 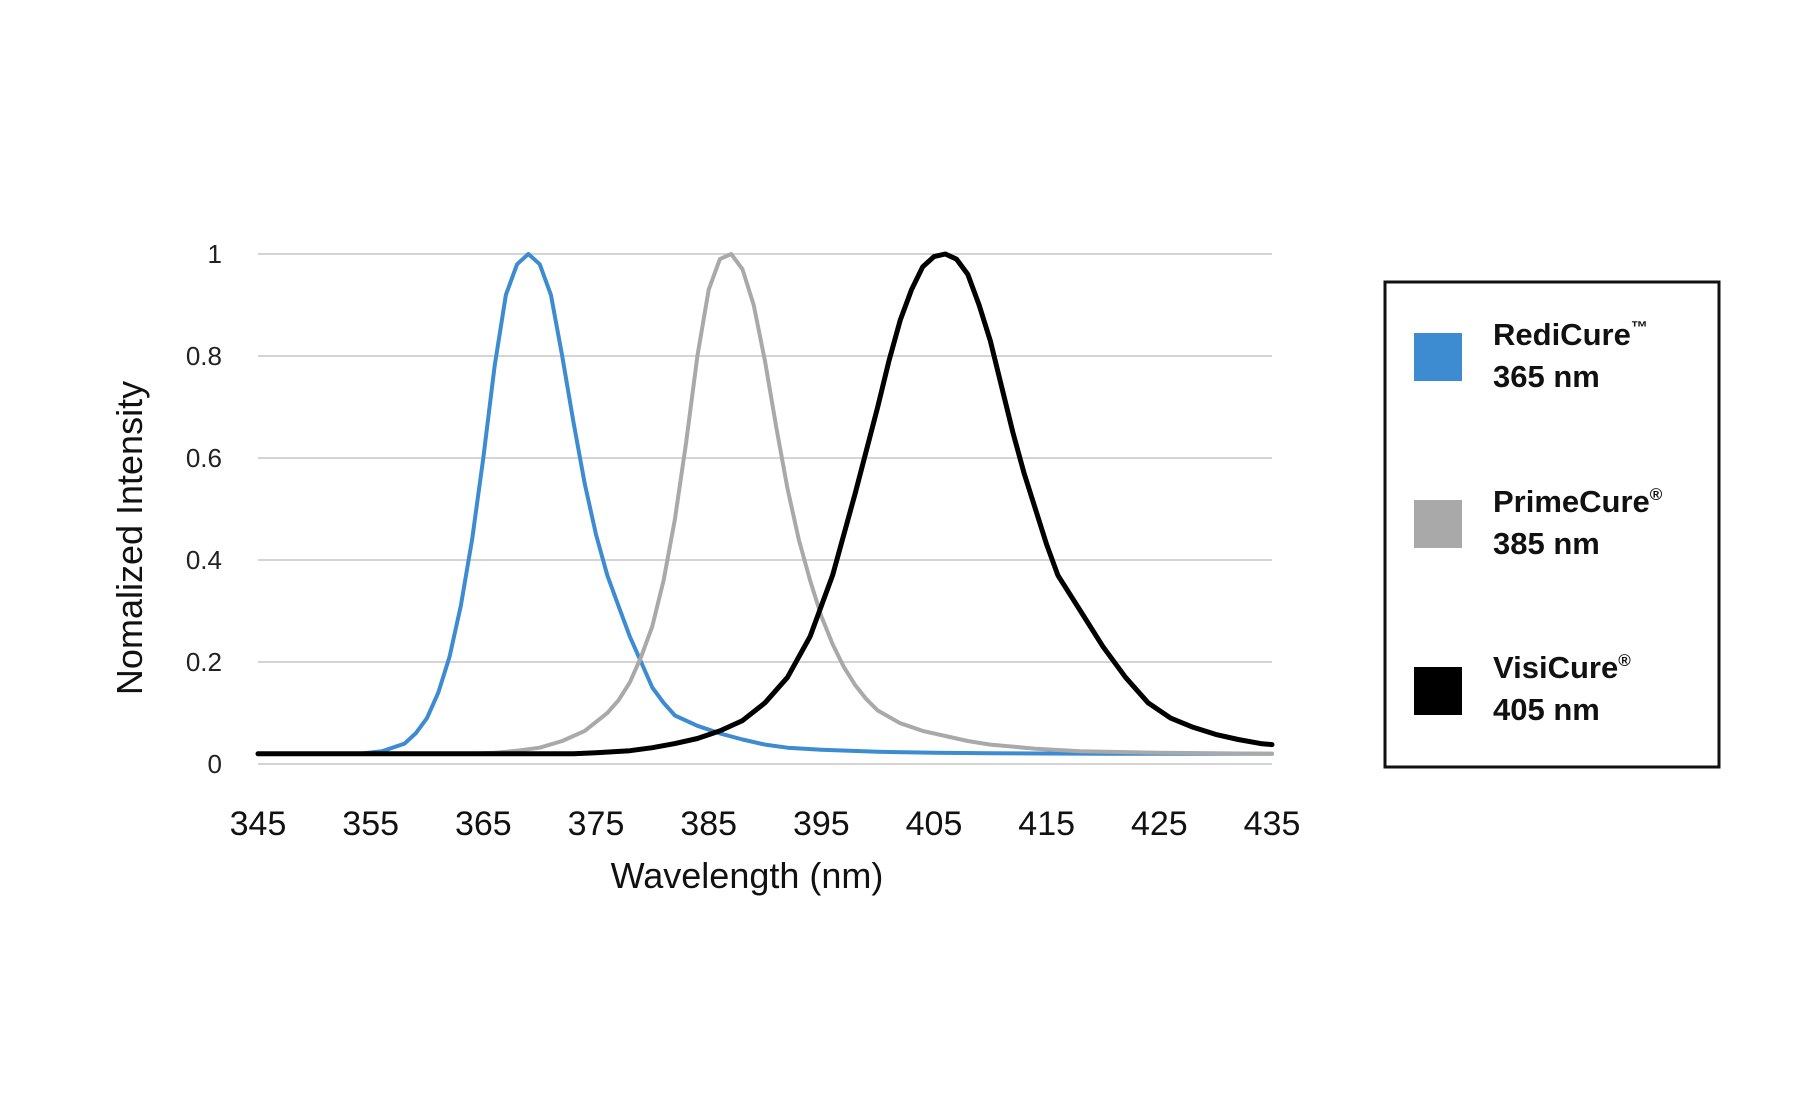 I want to click on x-tick-label: 365, so click(x=483, y=824).